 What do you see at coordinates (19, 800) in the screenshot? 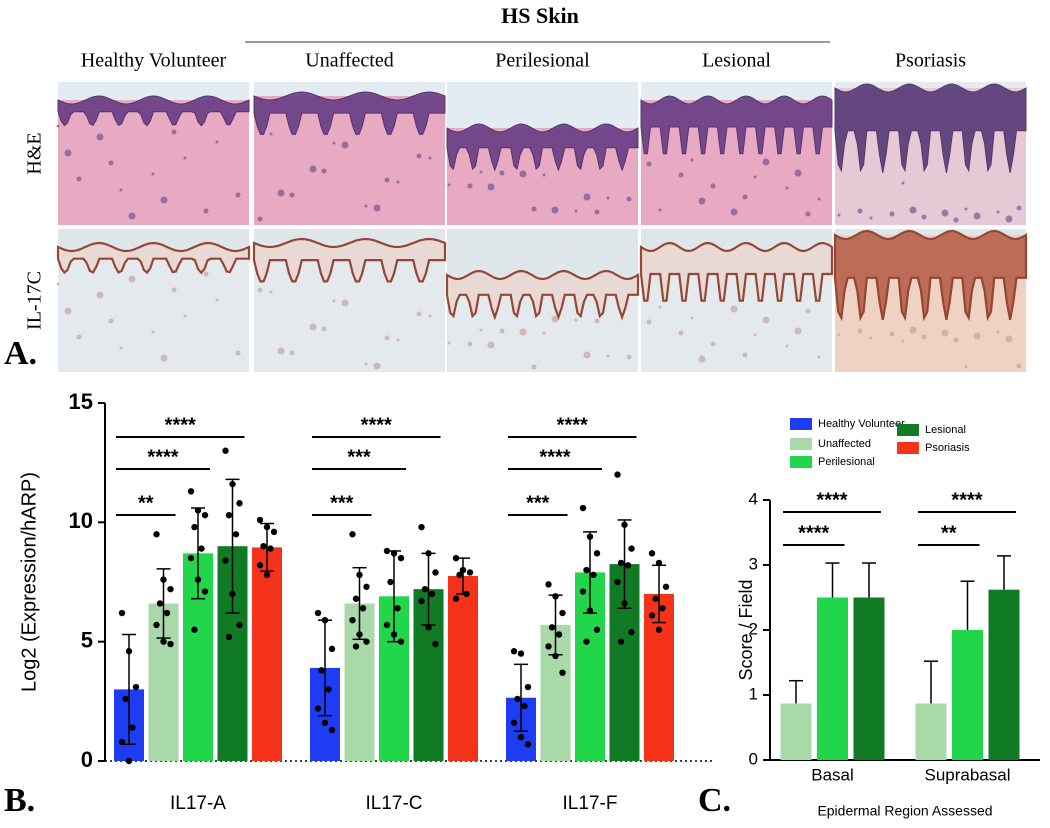
I see `panel-label: B.` at bounding box center [19, 800].